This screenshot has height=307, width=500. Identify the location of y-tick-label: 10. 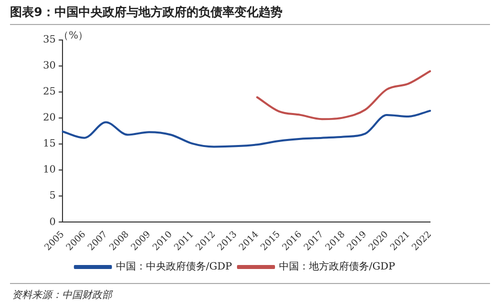
(49, 170).